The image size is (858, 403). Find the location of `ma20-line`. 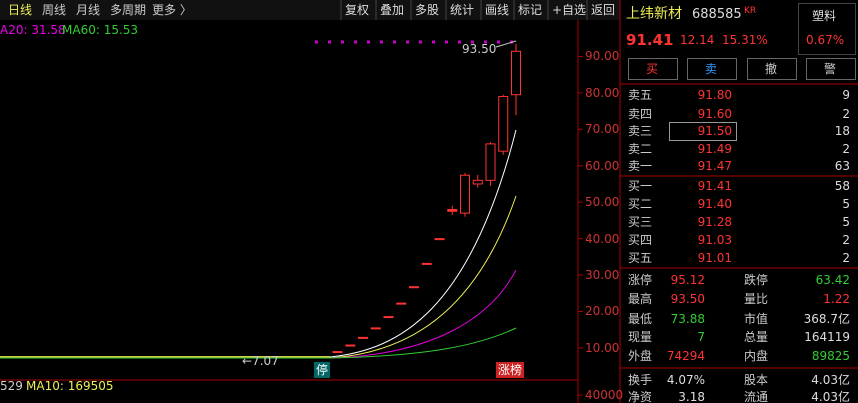

ma20-line is located at coordinates (423, 314).